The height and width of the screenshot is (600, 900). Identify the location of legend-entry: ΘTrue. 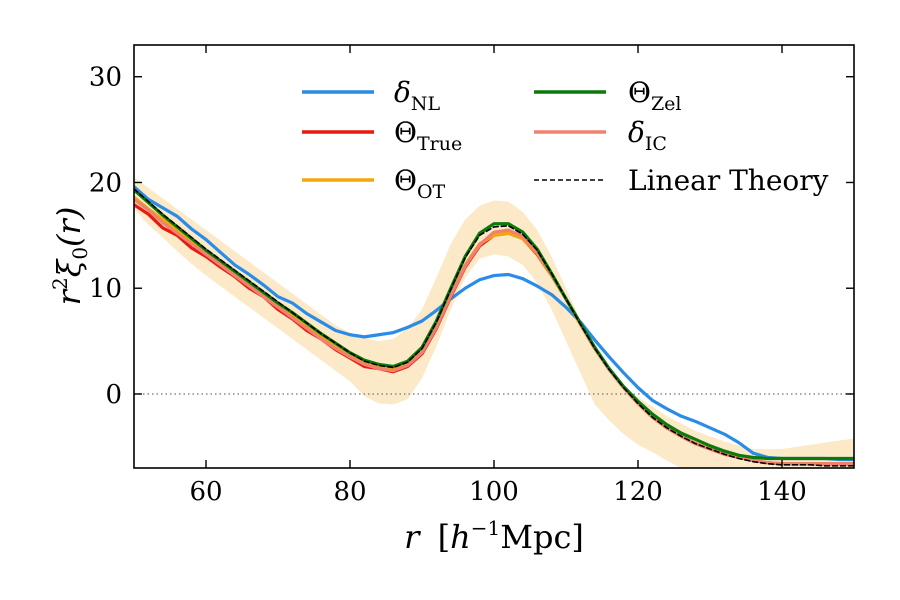
(382, 135).